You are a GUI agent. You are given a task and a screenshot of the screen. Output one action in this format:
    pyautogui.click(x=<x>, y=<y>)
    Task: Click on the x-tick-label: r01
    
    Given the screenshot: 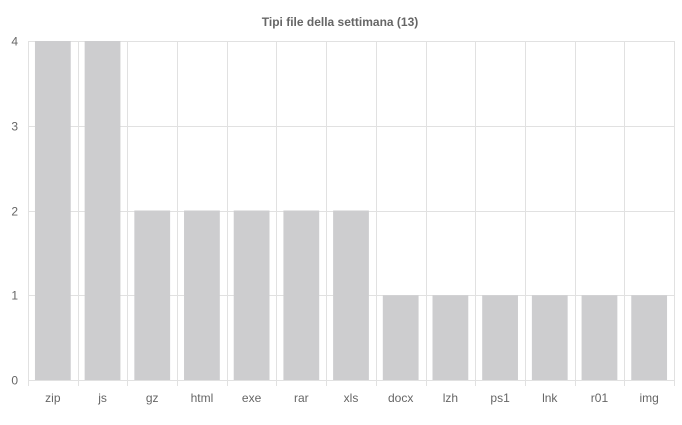 What is the action you would take?
    pyautogui.click(x=600, y=398)
    